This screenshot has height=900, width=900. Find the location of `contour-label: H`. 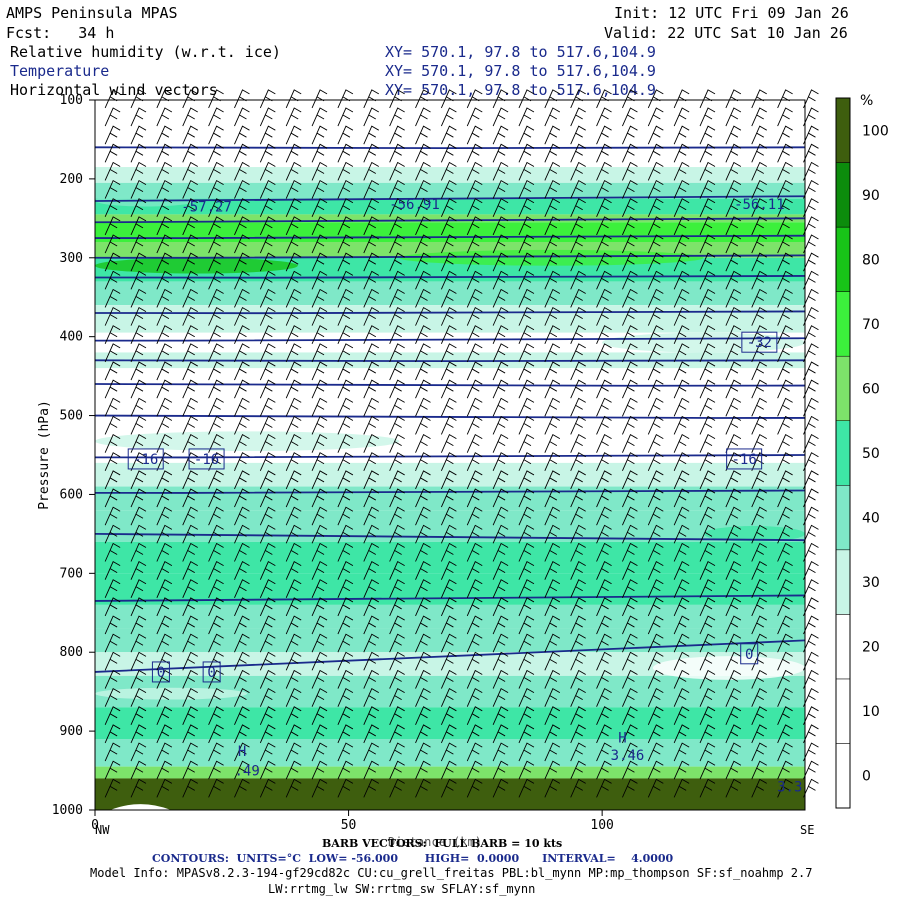

contour-label: H is located at coordinates (622, 738).